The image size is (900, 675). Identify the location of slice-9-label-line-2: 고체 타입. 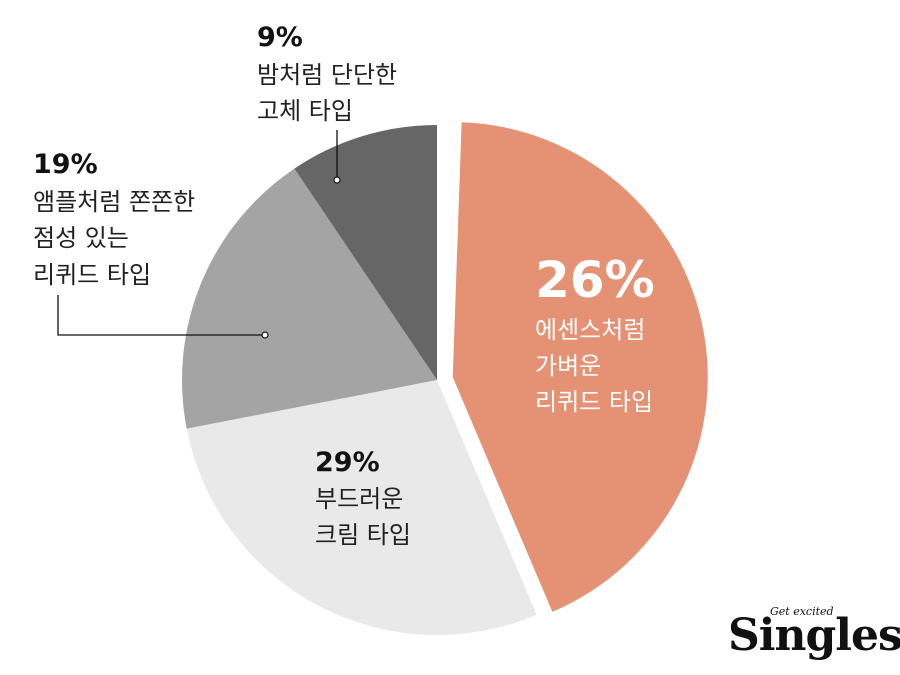
(305, 111).